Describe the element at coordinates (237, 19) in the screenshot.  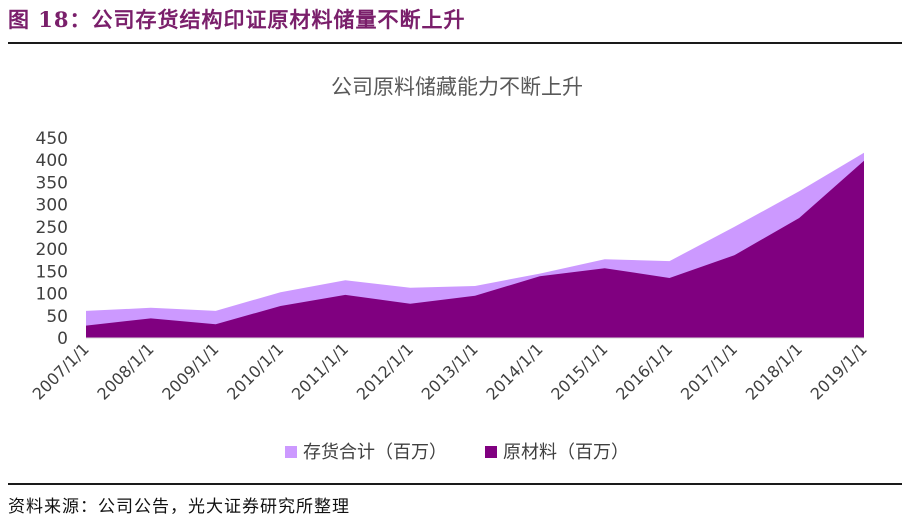
I see `figure-title: 图 18：公司存货结构印证原材料储量不断上升` at that location.